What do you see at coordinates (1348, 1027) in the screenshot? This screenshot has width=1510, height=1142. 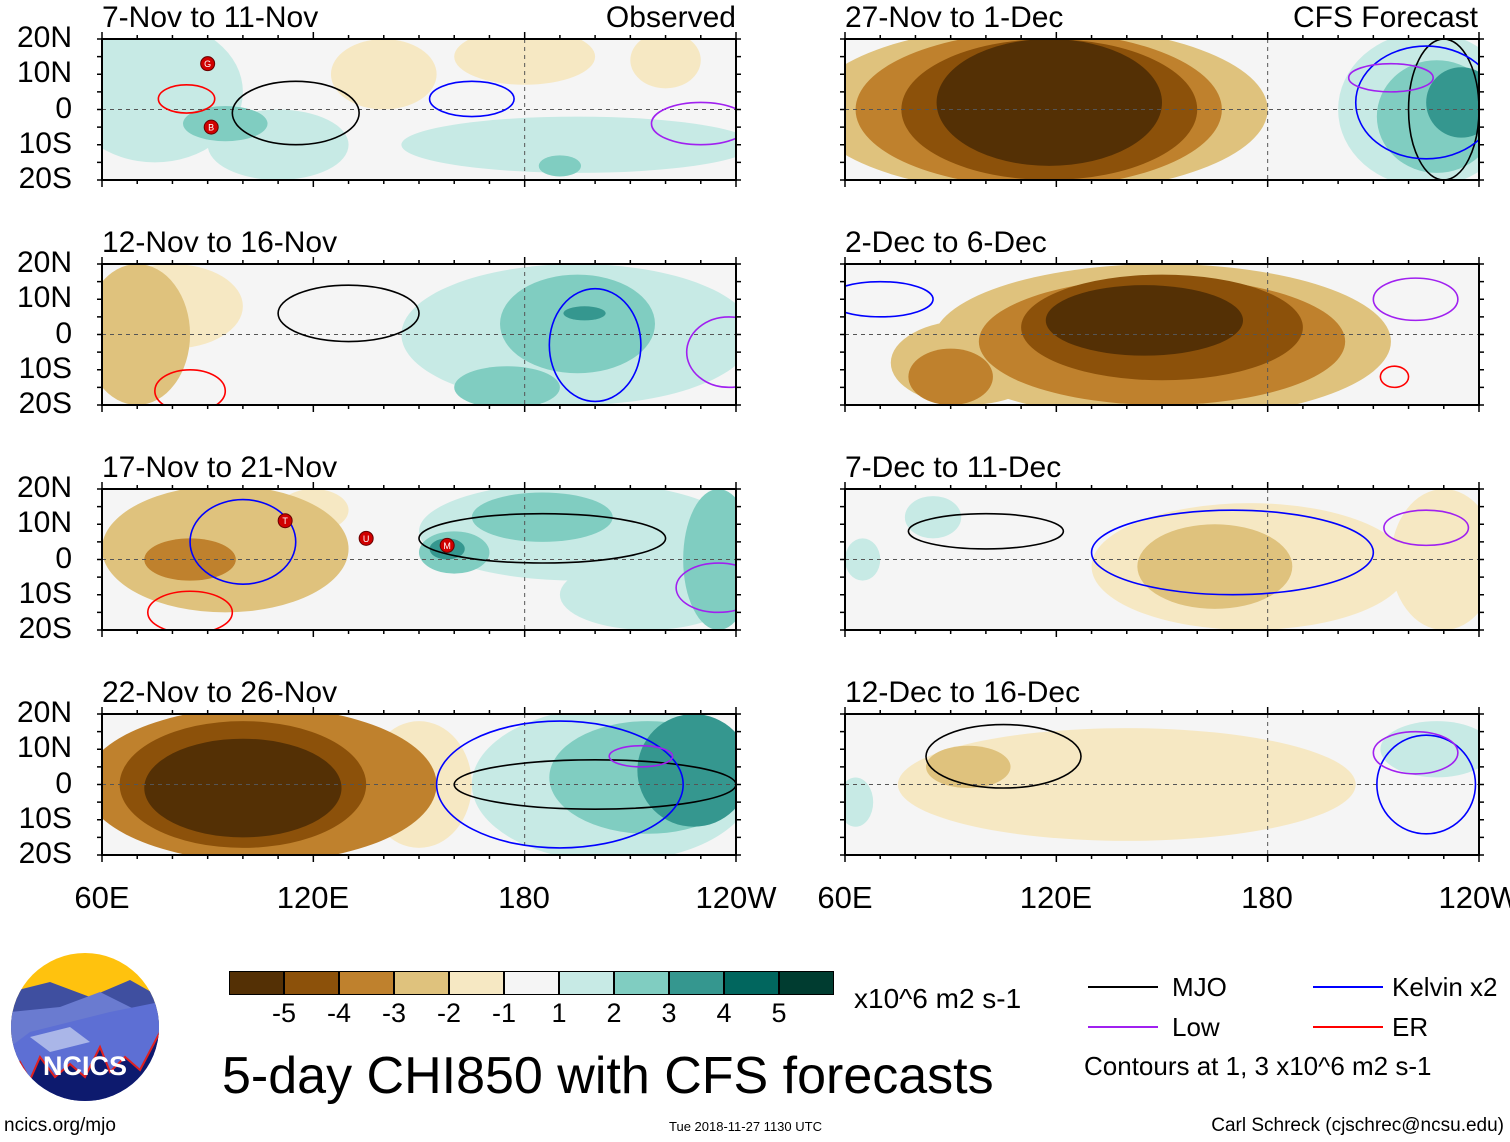 I see `legend-er-line` at bounding box center [1348, 1027].